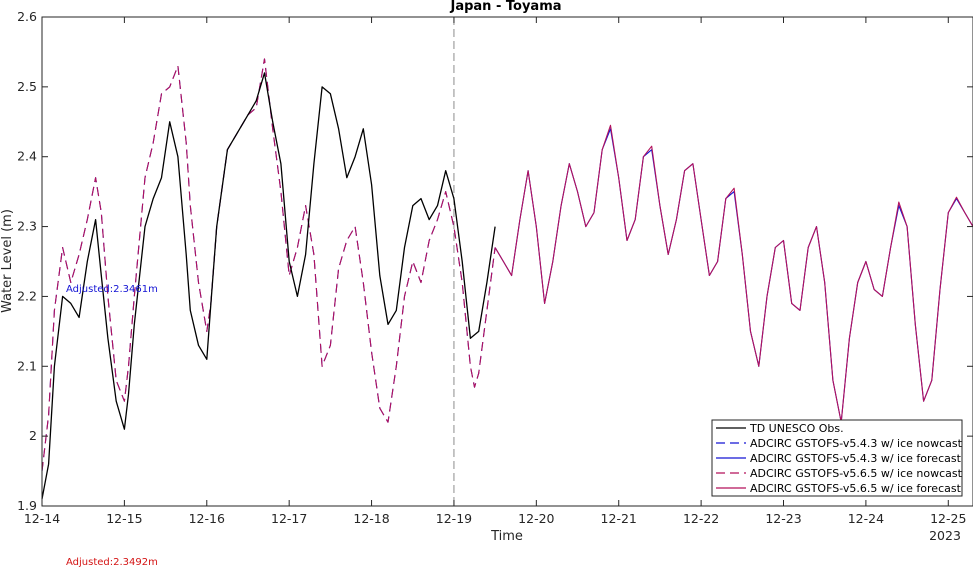 The height and width of the screenshot is (568, 973). I want to click on x-tick-label: 12-15, so click(124, 518).